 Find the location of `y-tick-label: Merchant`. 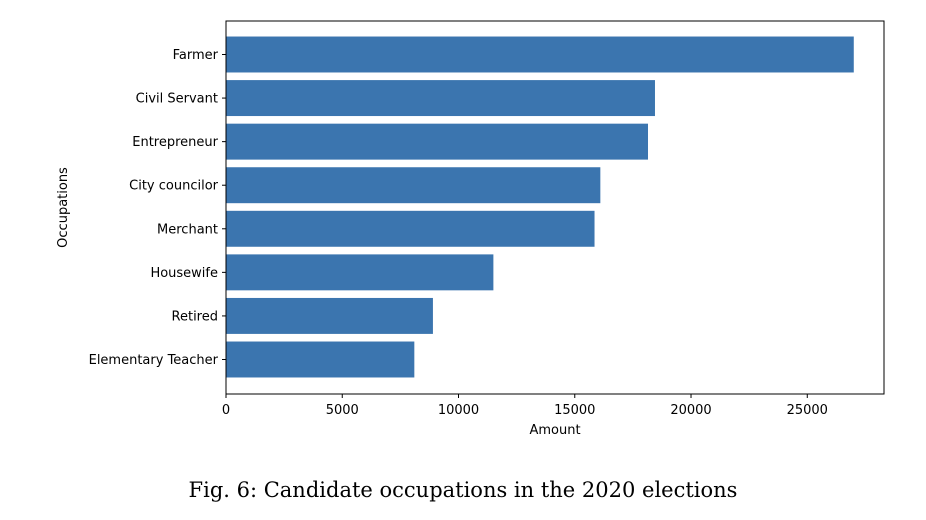

y-tick-label: Merchant is located at coordinates (187, 229).